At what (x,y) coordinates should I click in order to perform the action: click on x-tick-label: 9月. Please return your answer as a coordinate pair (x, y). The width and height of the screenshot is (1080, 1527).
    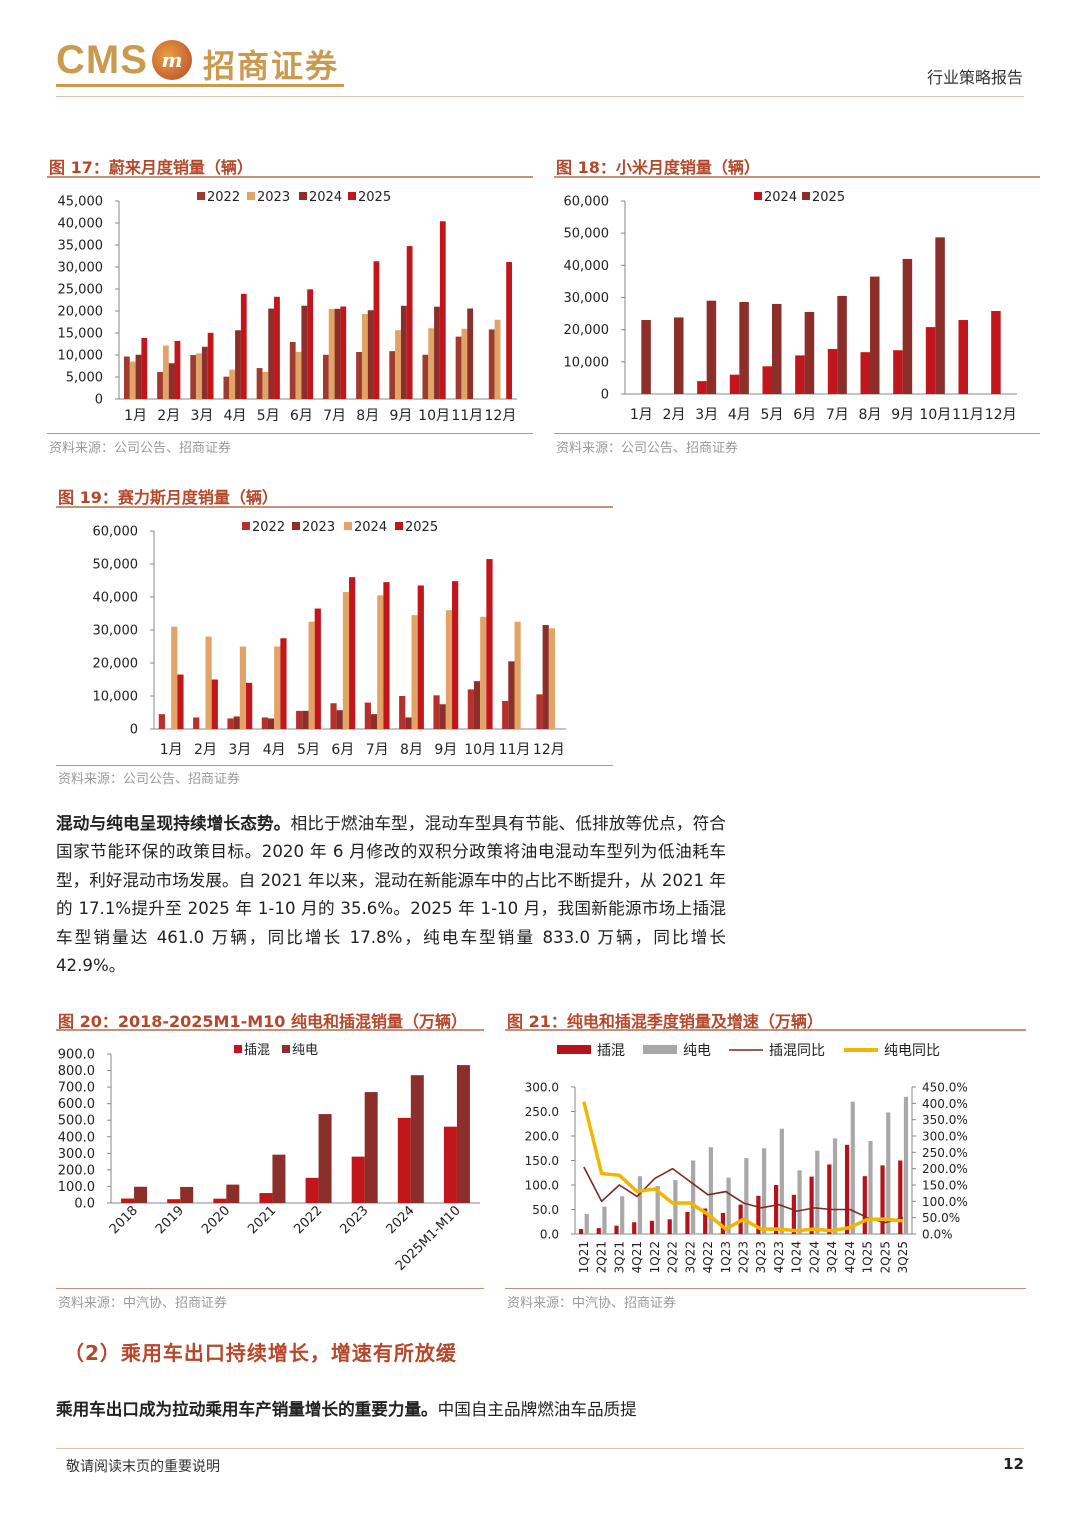
    Looking at the image, I should click on (445, 750).